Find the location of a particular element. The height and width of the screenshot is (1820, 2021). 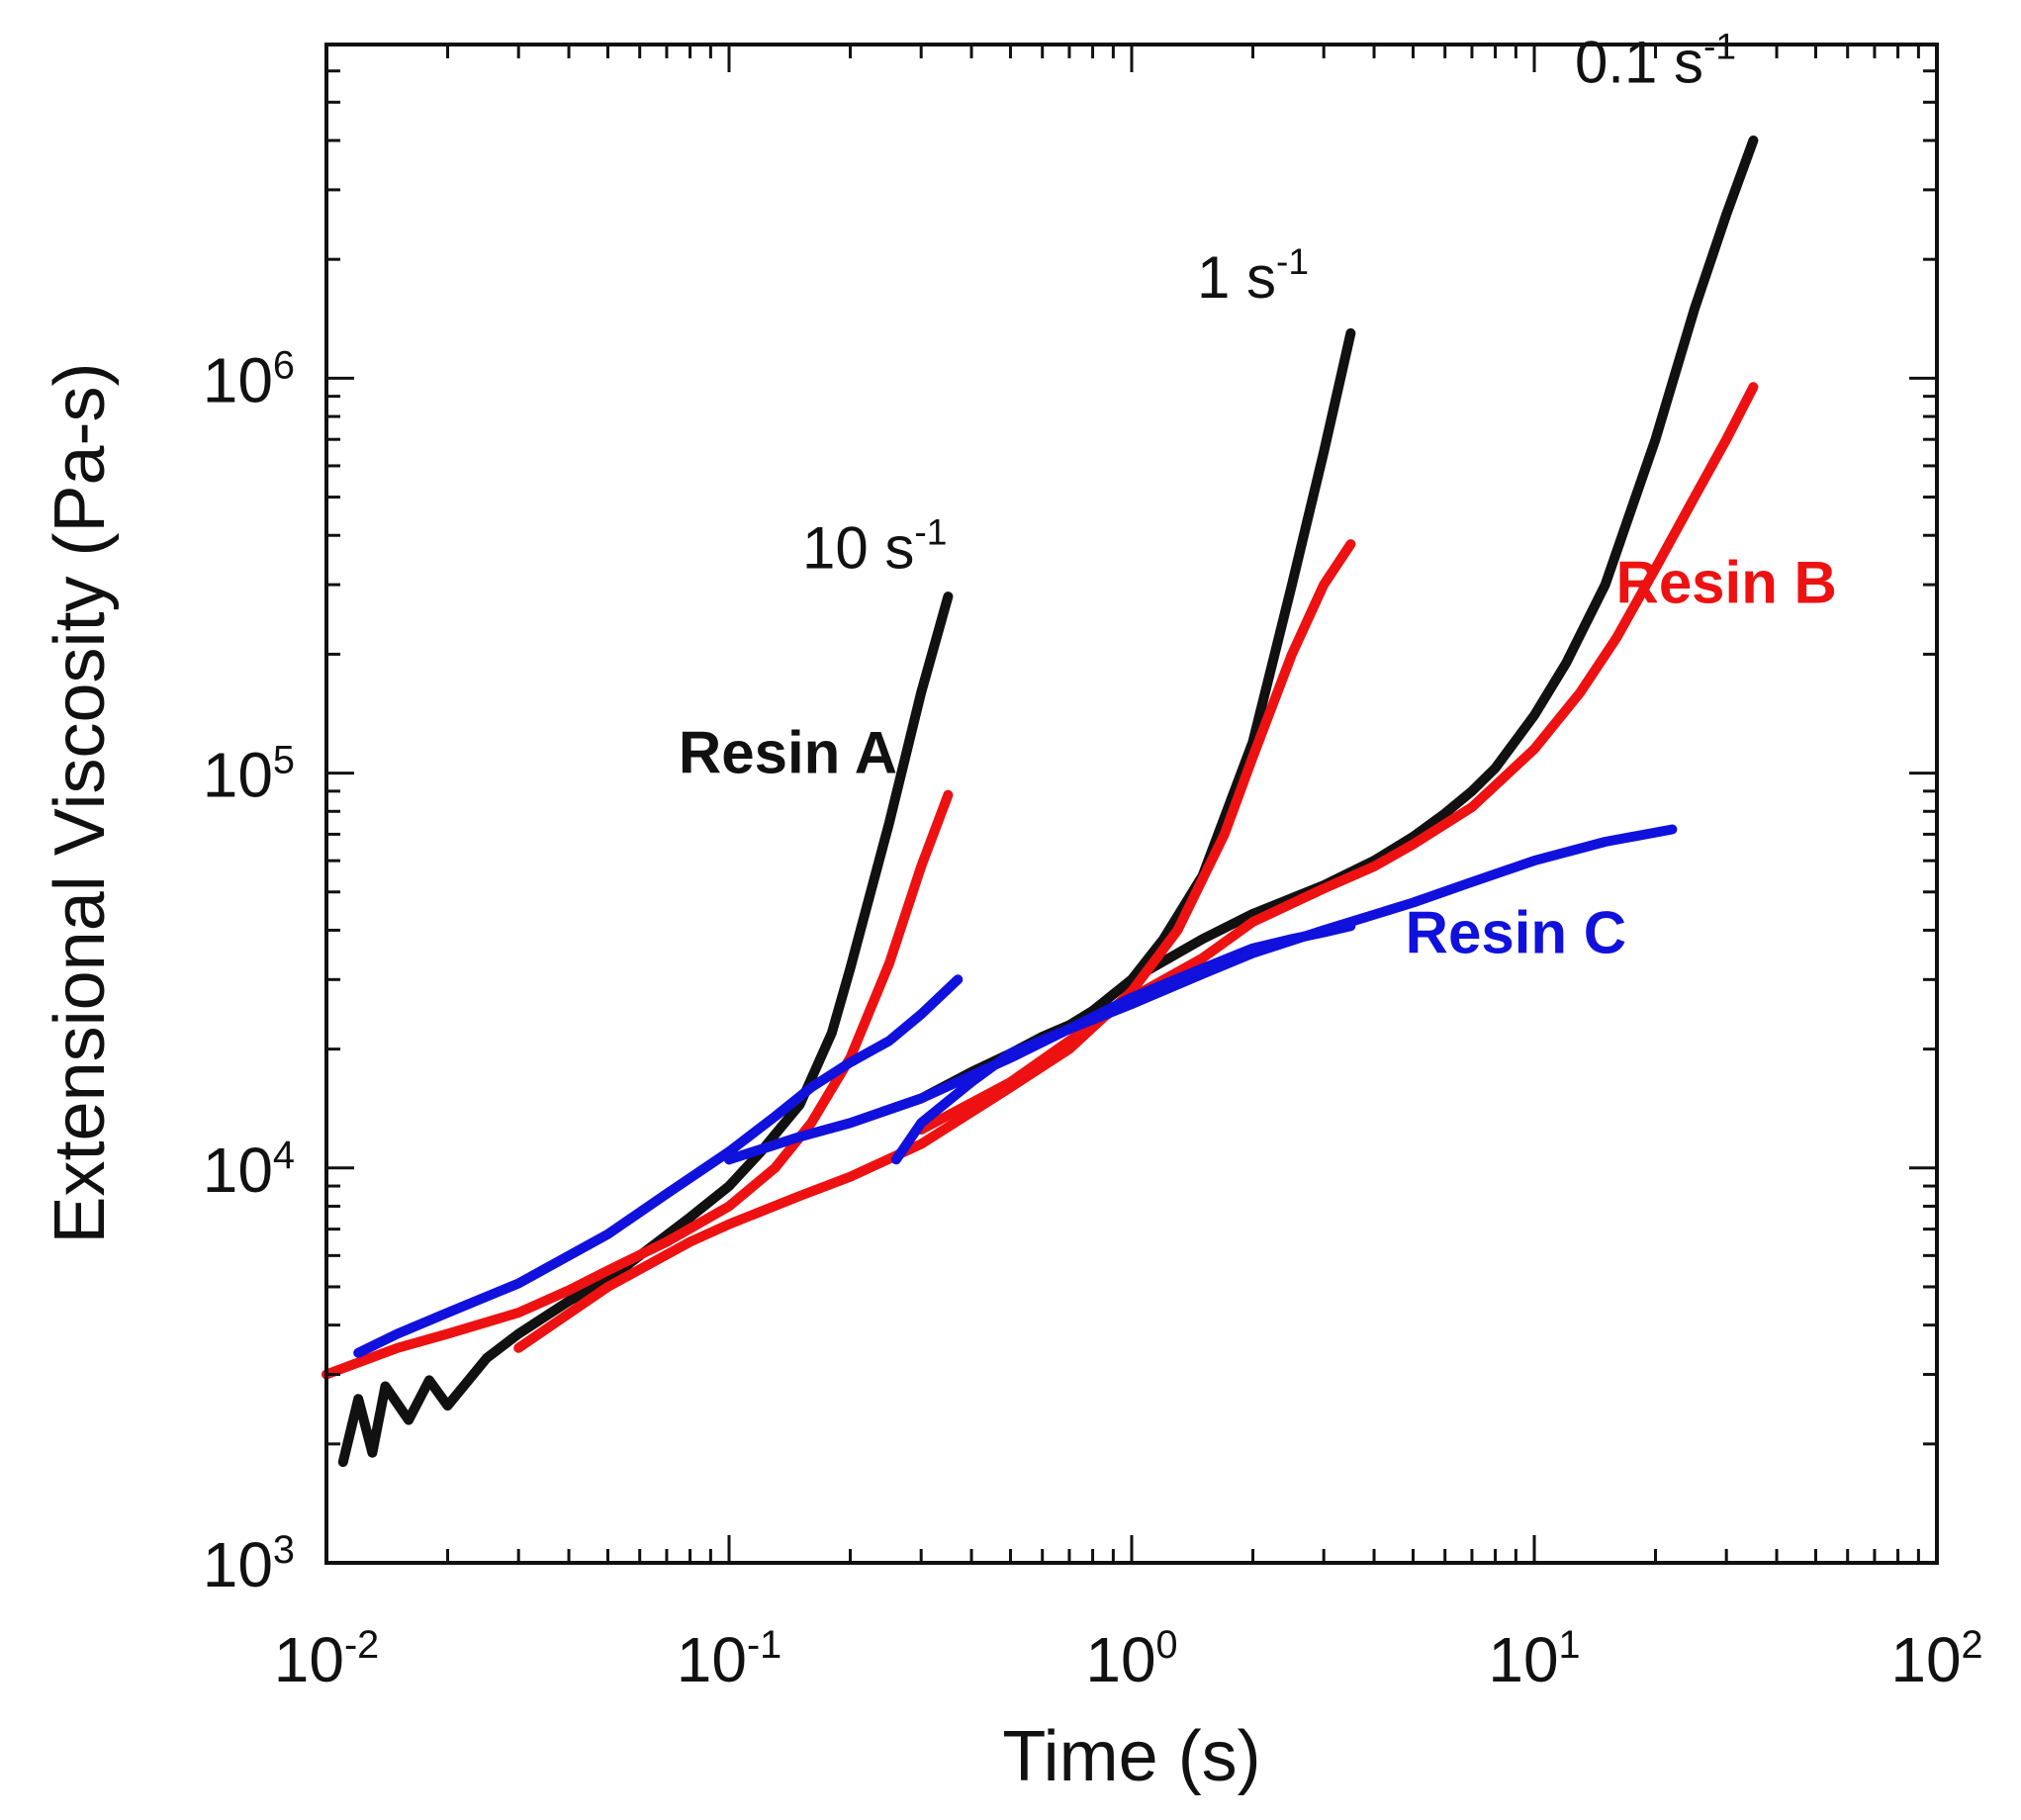

y-tick-label-exponent: 3 is located at coordinates (284, 1550).